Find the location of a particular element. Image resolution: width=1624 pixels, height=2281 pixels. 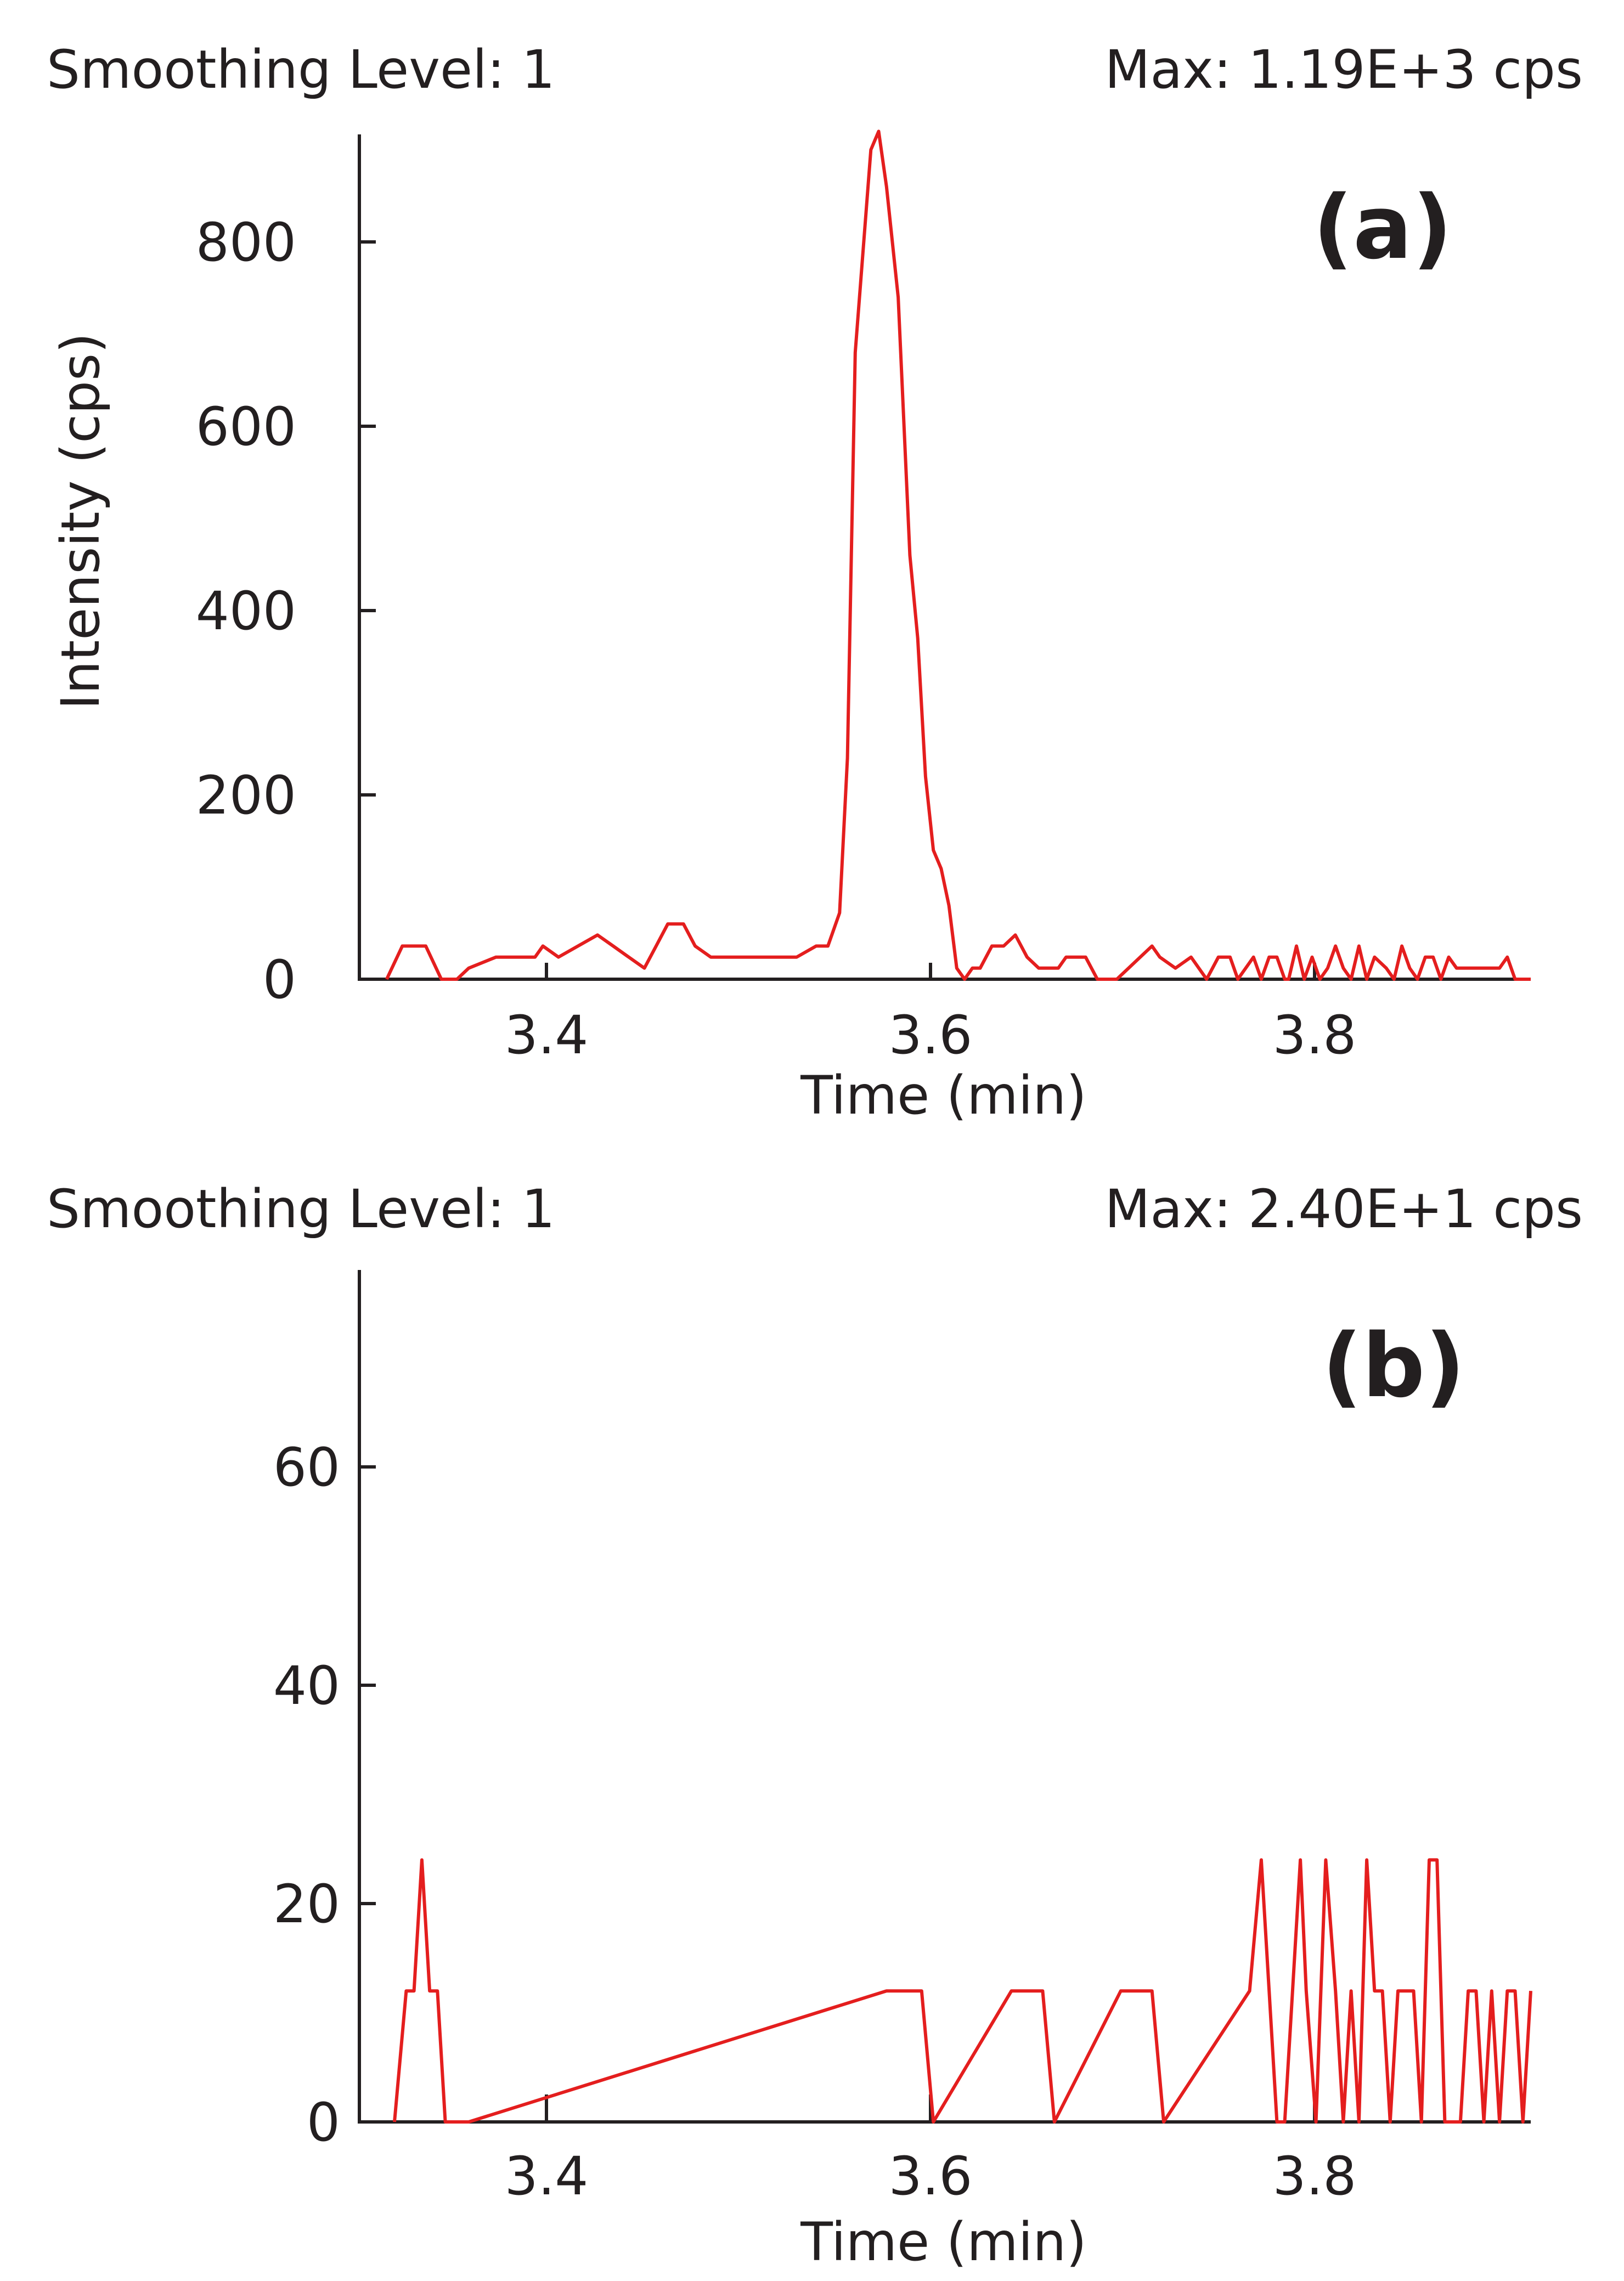

panel-b-x-tick-label: 3.6 is located at coordinates (931, 2176).